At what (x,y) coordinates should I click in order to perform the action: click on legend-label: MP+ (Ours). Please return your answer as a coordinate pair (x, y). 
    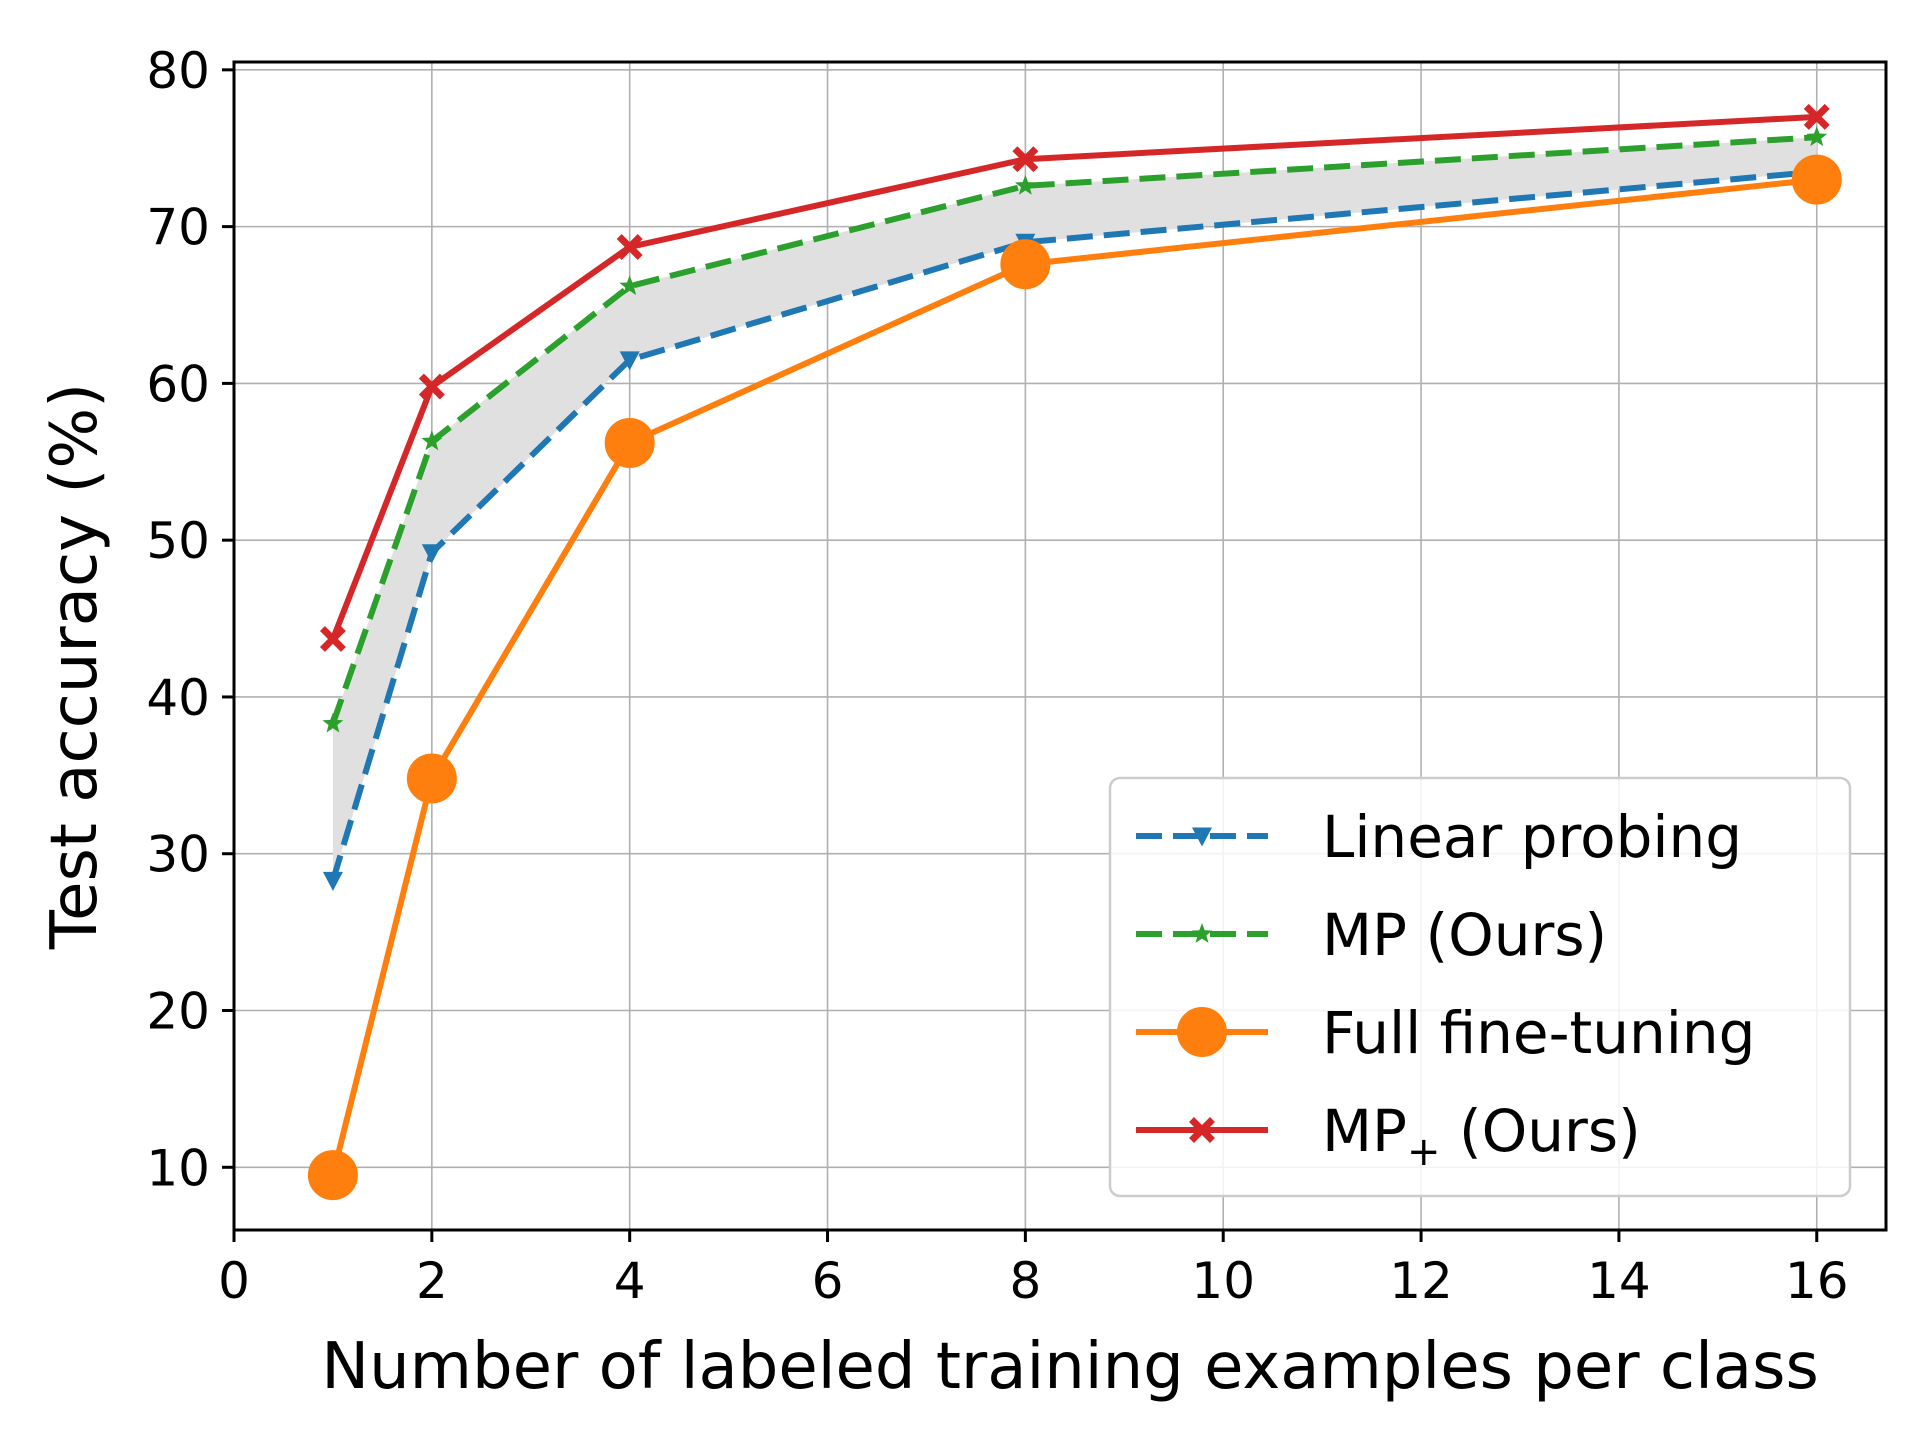
    Looking at the image, I should click on (1481, 1136).